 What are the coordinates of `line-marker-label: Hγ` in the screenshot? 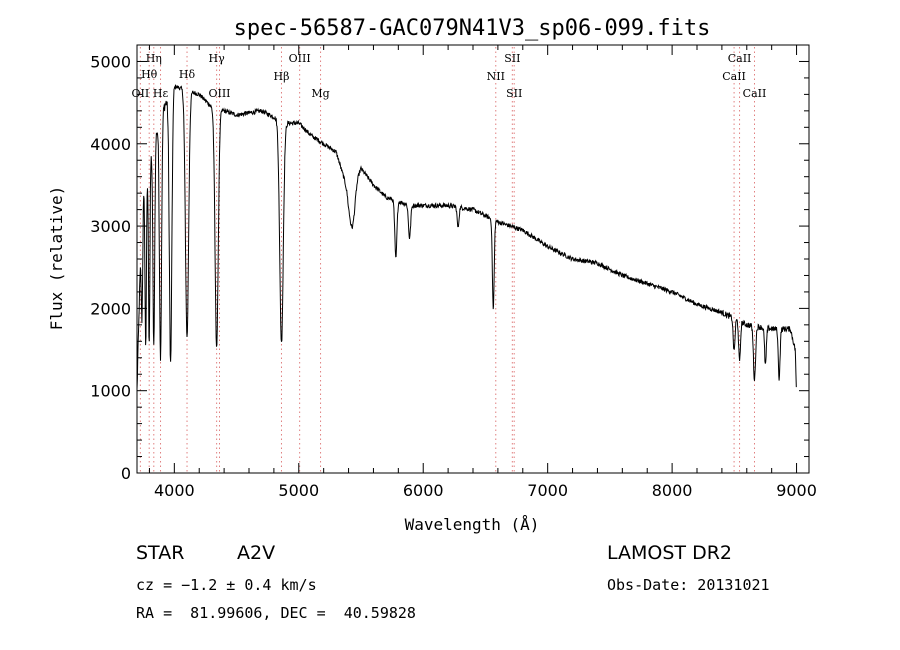 It's located at (217, 58).